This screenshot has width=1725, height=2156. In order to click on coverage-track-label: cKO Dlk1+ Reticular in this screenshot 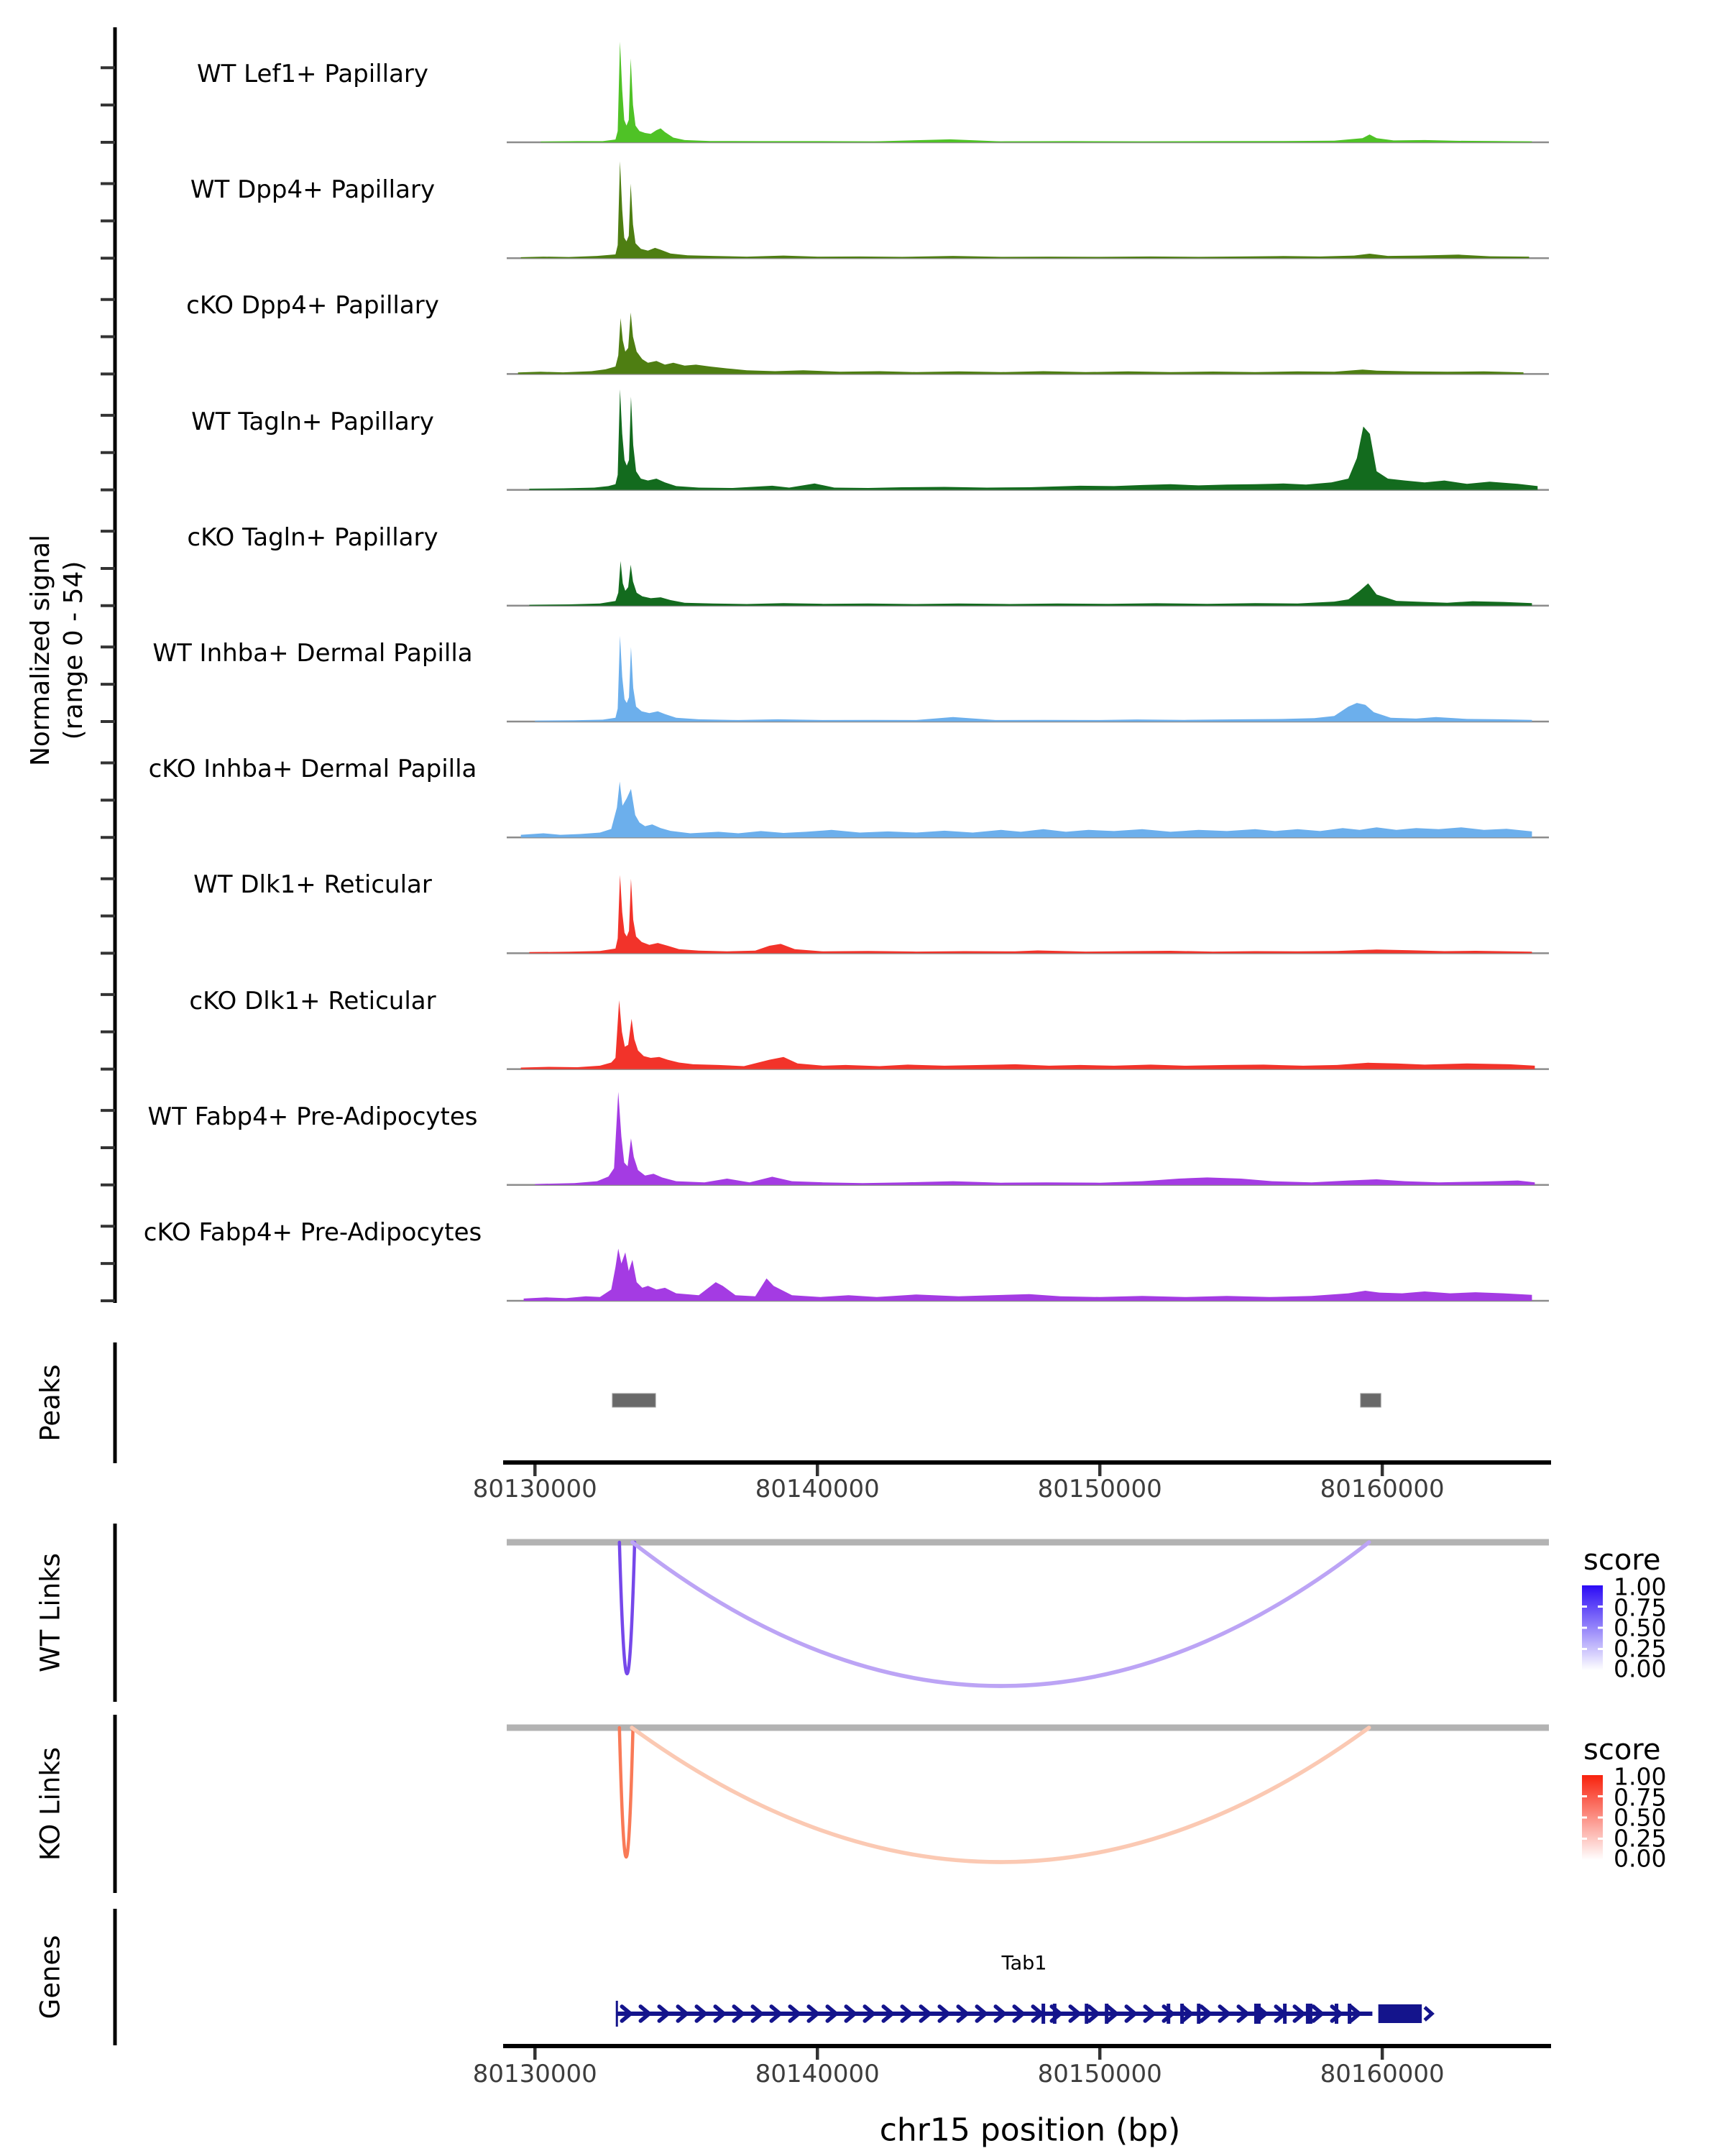, I will do `click(312, 1001)`.